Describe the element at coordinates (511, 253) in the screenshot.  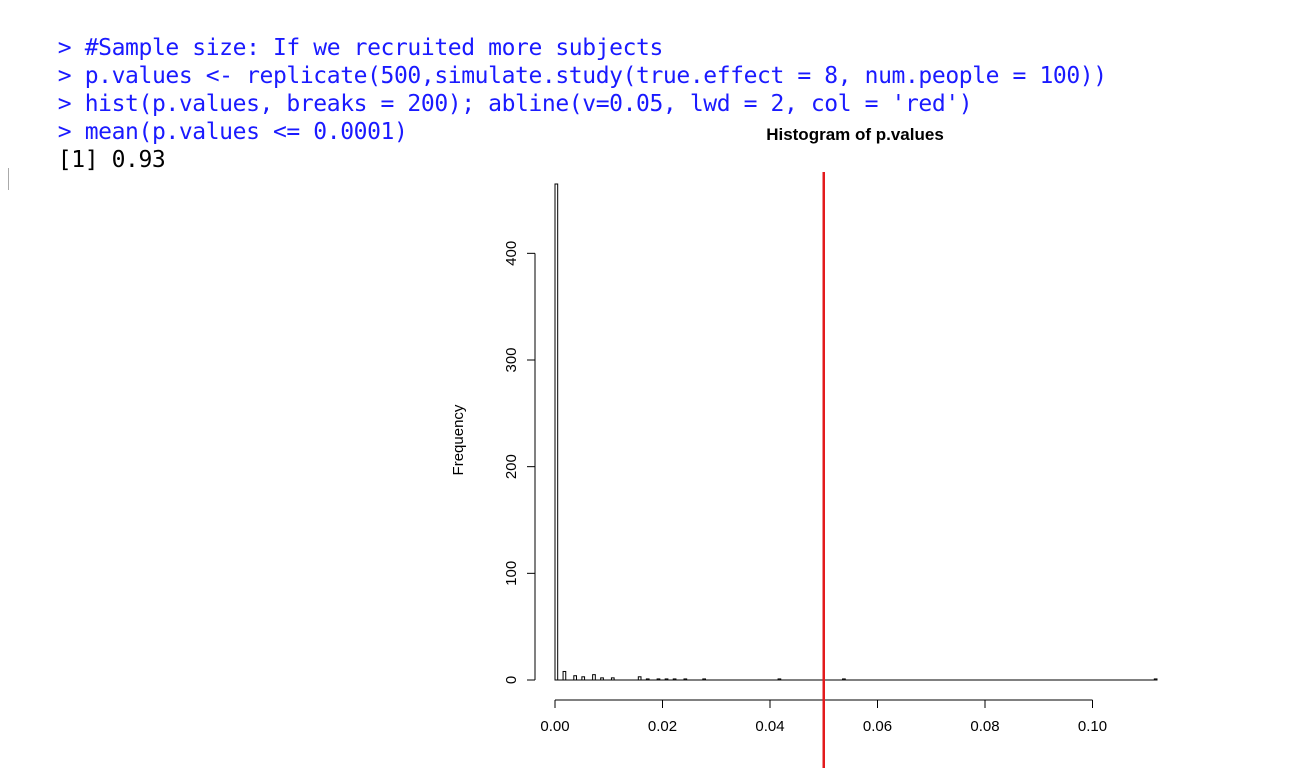
I see `y-tick-label: 400` at that location.